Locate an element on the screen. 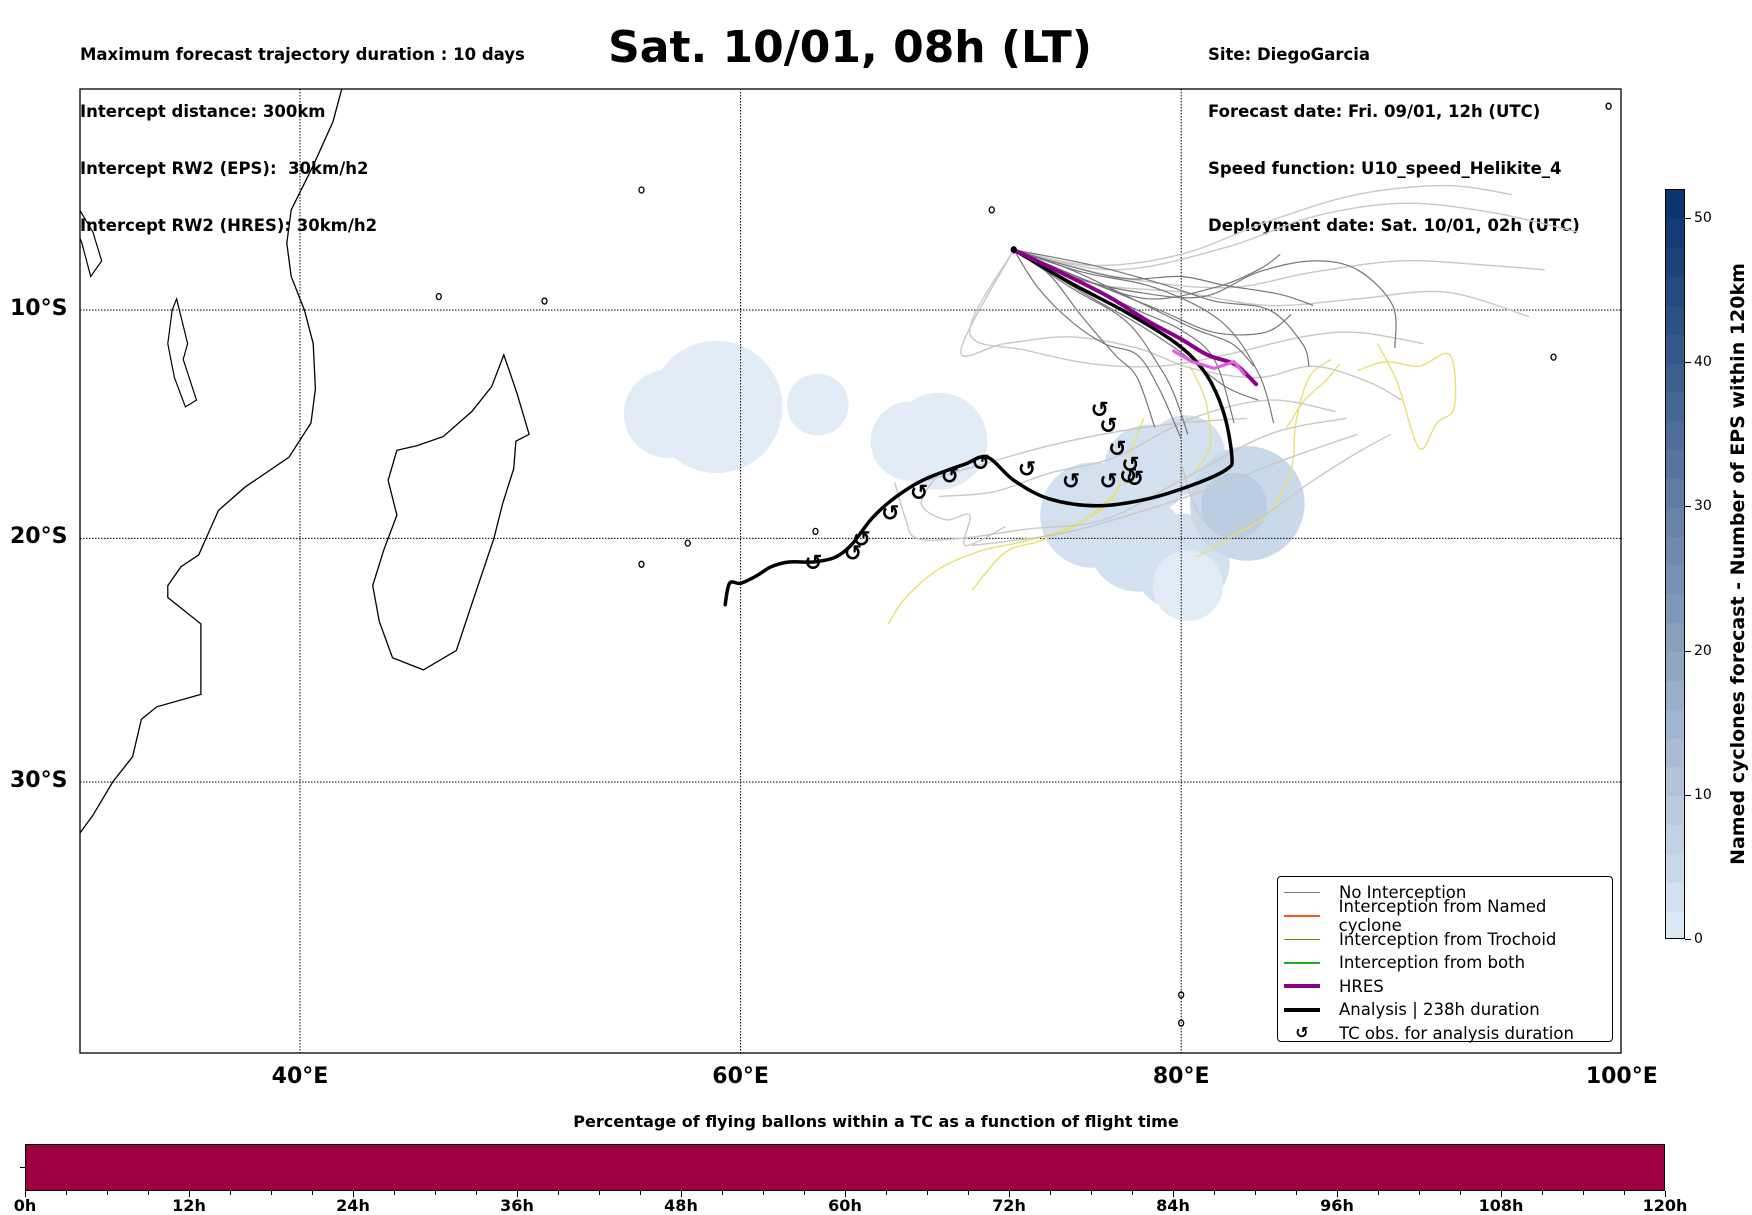 Image resolution: width=1752 pixels, height=1215 pixels. legend-line-analysis is located at coordinates (1302, 1009).